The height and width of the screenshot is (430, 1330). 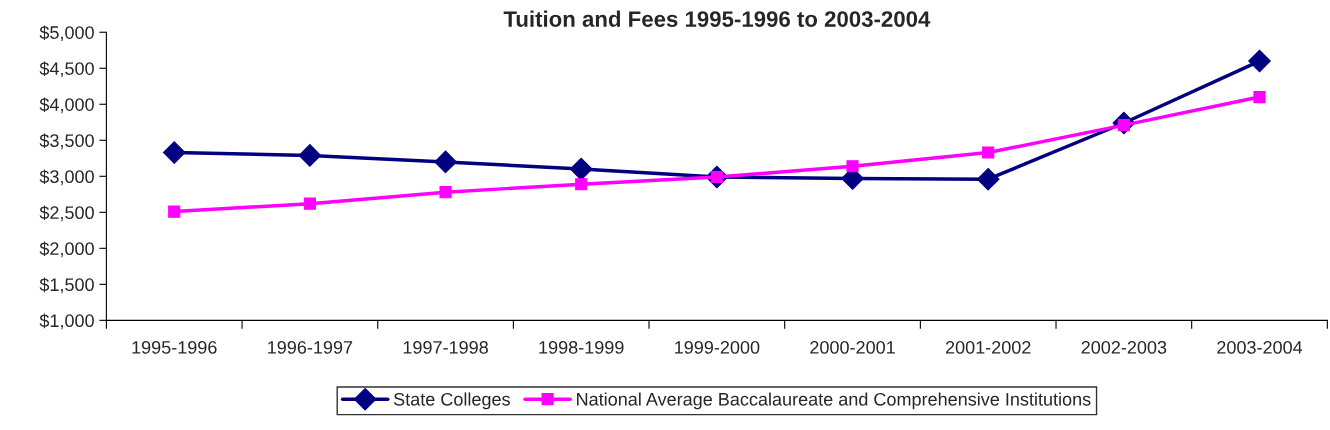 I want to click on y-tick-label: $1,000, so click(x=66, y=321).